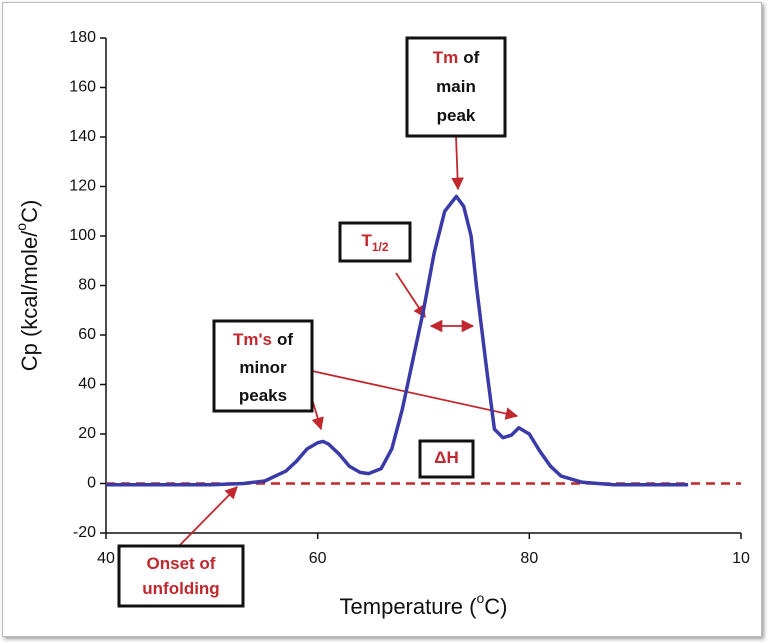 The height and width of the screenshot is (643, 768). I want to click on annotation-text: minor, so click(263, 367).